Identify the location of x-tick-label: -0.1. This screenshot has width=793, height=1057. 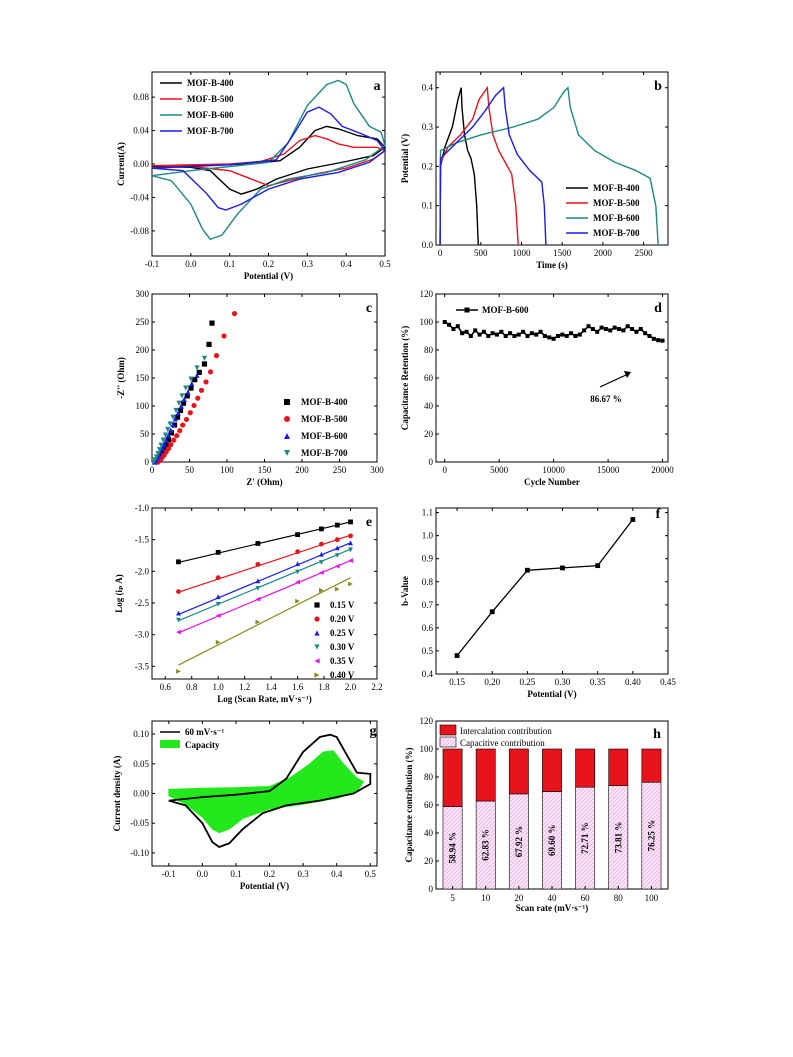
(169, 874).